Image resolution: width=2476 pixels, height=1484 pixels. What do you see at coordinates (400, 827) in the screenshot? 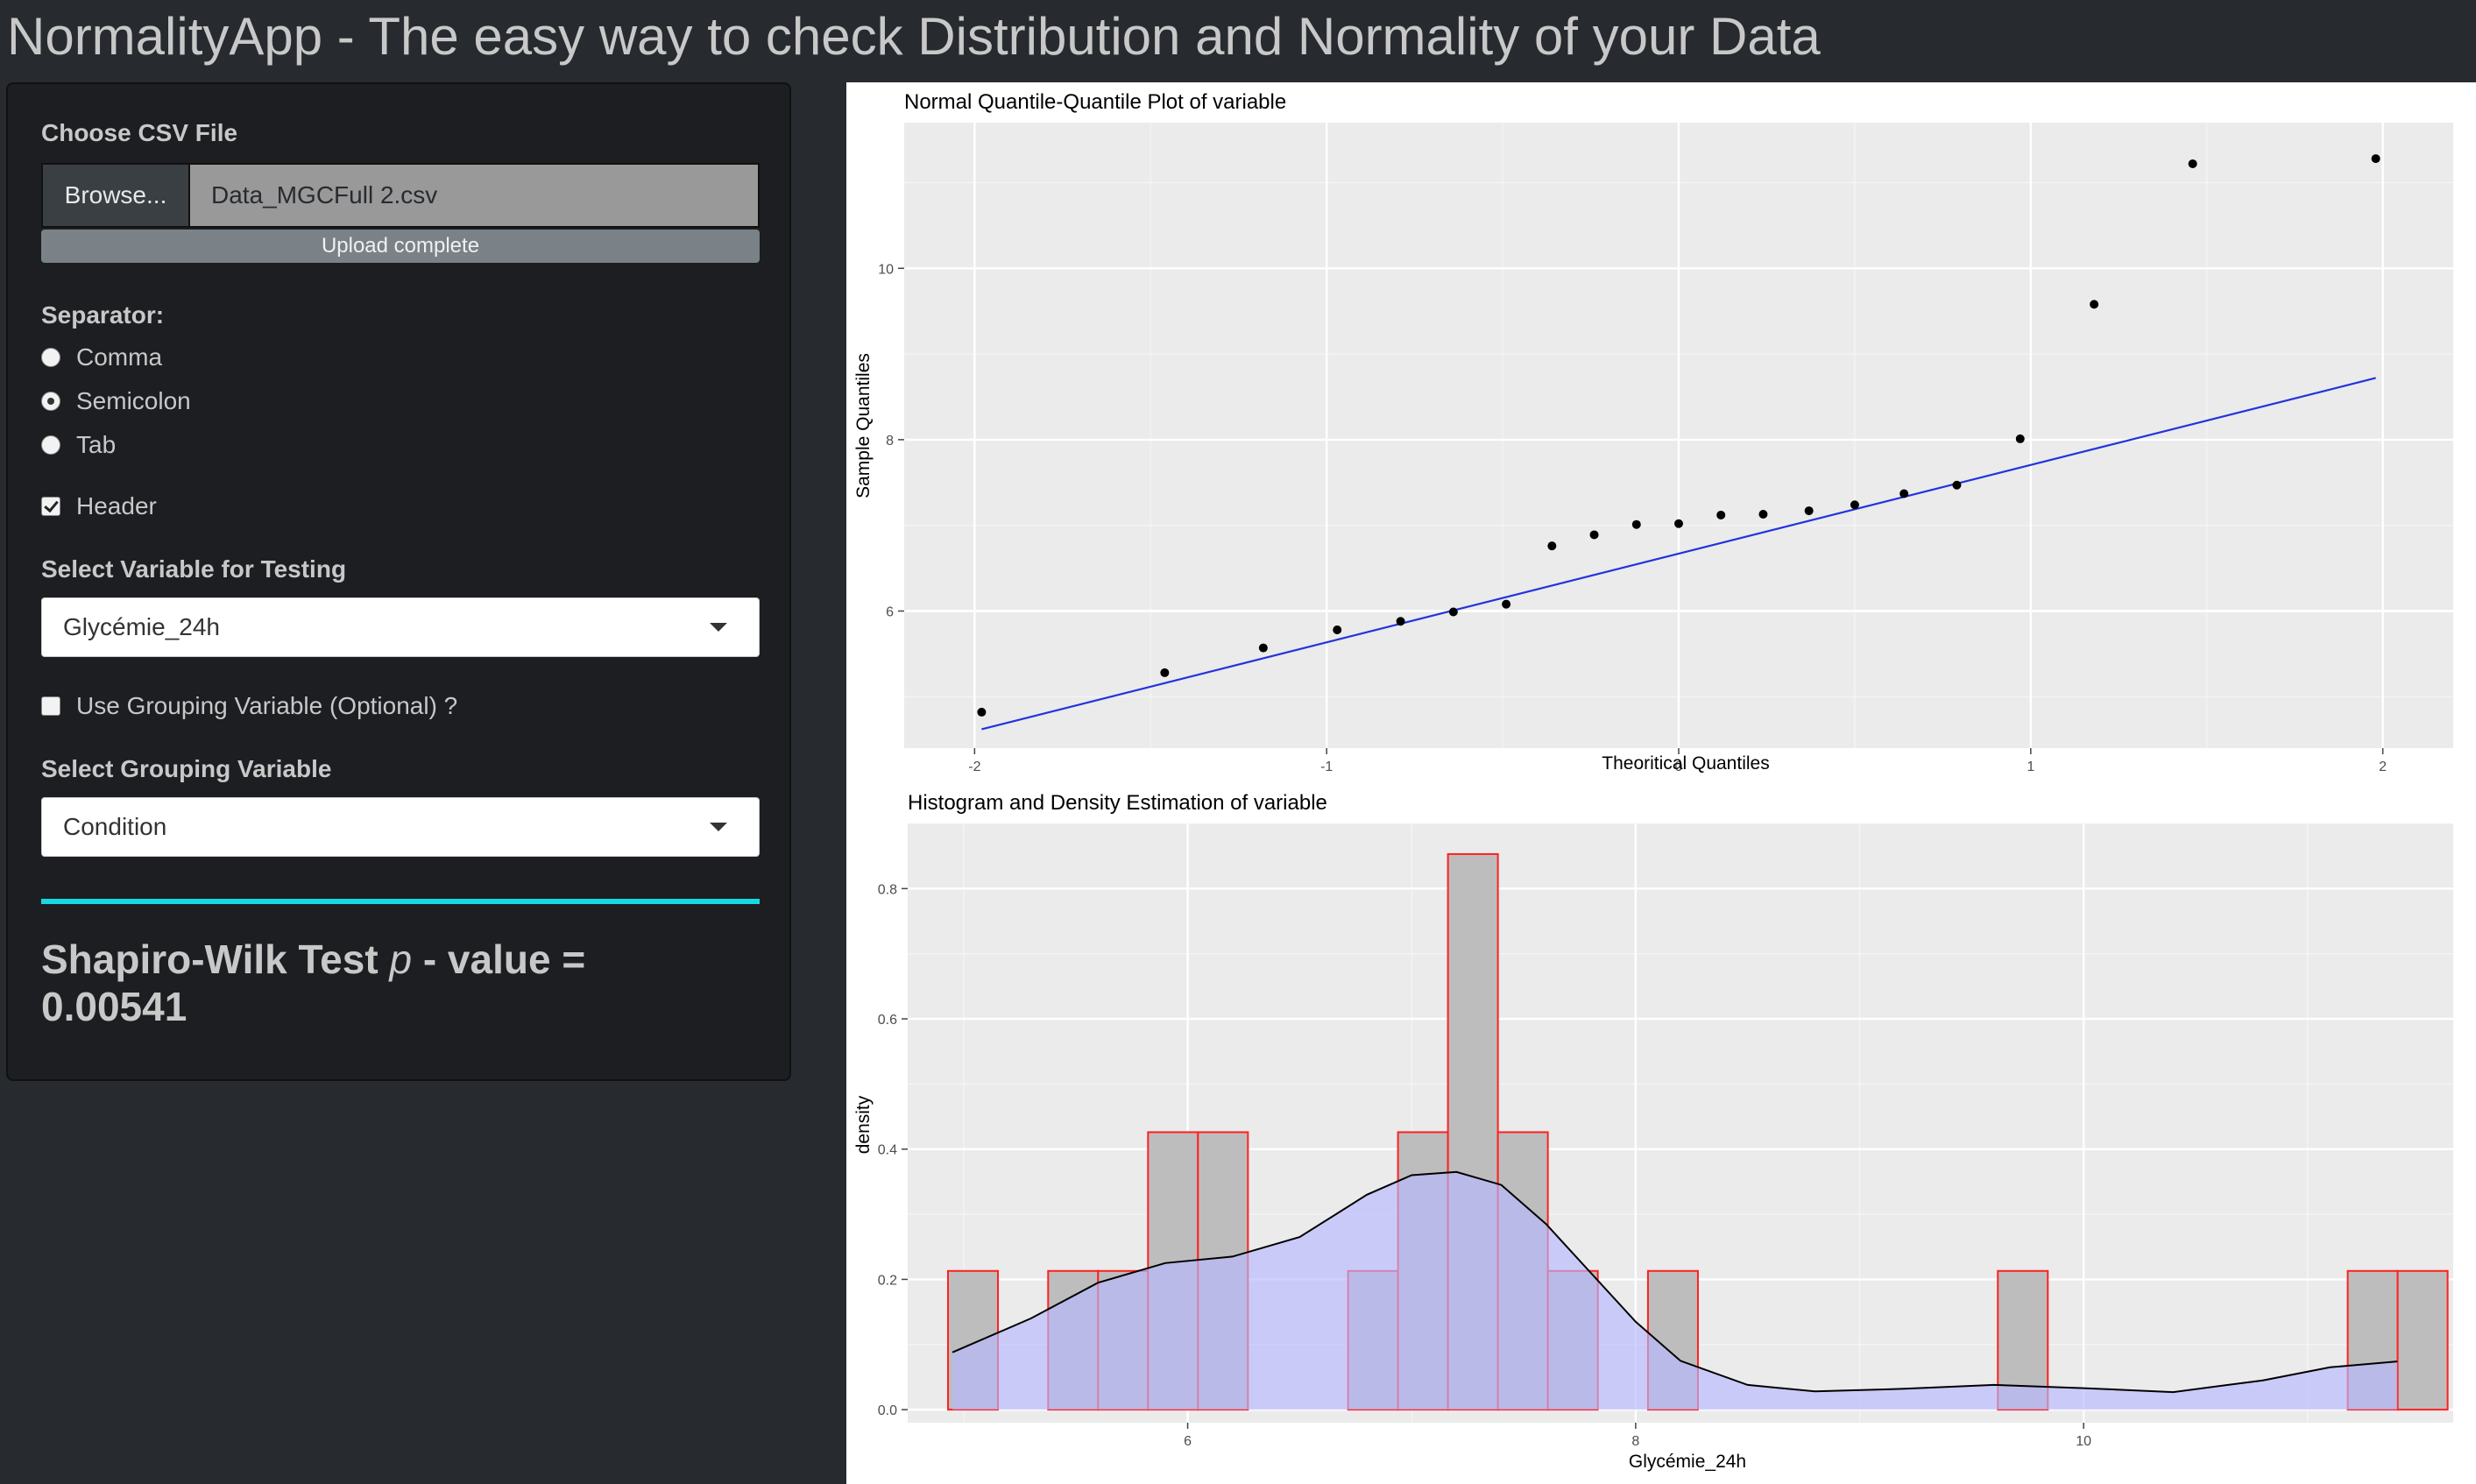
I see `grouping-select: Condition` at bounding box center [400, 827].